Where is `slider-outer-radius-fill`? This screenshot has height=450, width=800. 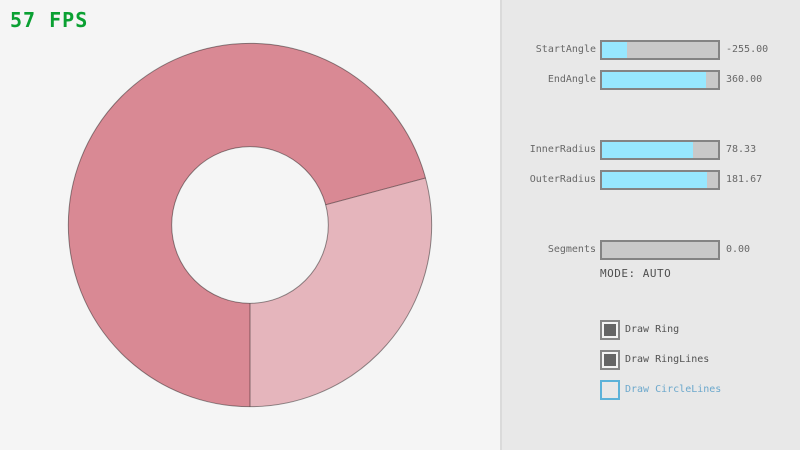 slider-outer-radius-fill is located at coordinates (655, 180).